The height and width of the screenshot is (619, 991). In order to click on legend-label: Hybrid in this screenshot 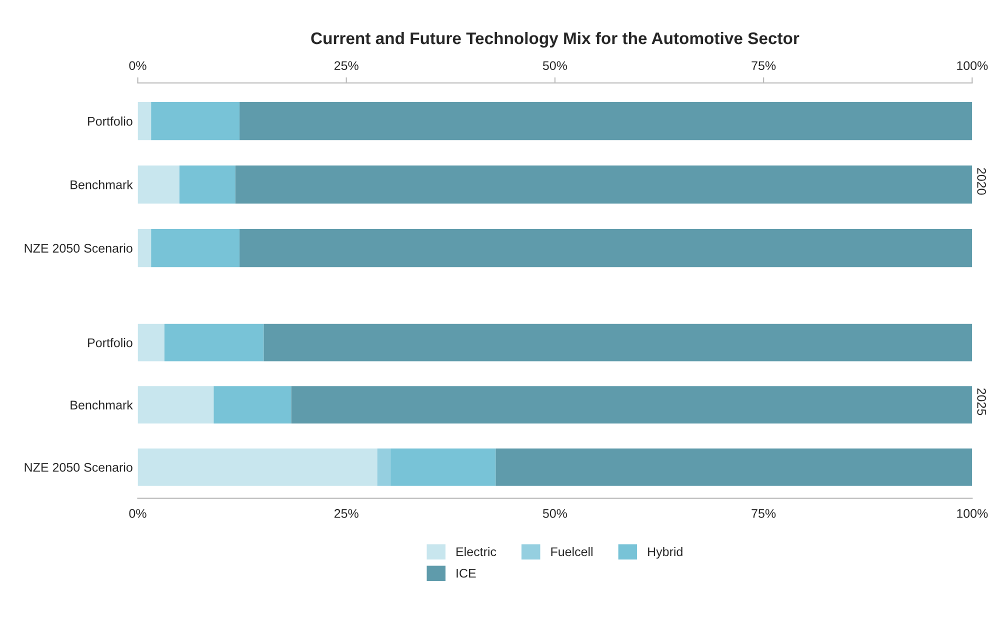, I will do `click(665, 553)`.